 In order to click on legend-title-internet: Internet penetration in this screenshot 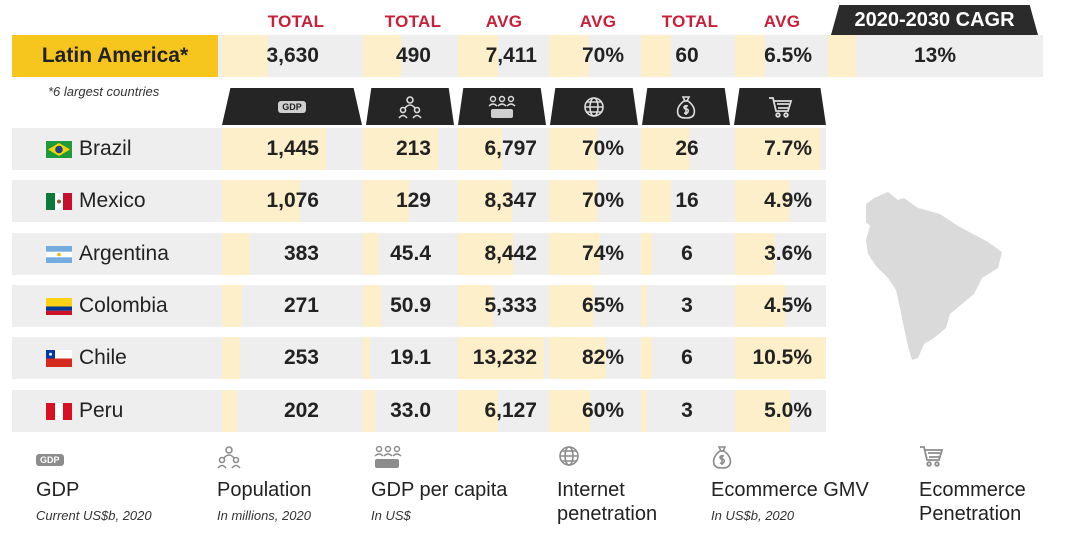, I will do `click(607, 502)`.